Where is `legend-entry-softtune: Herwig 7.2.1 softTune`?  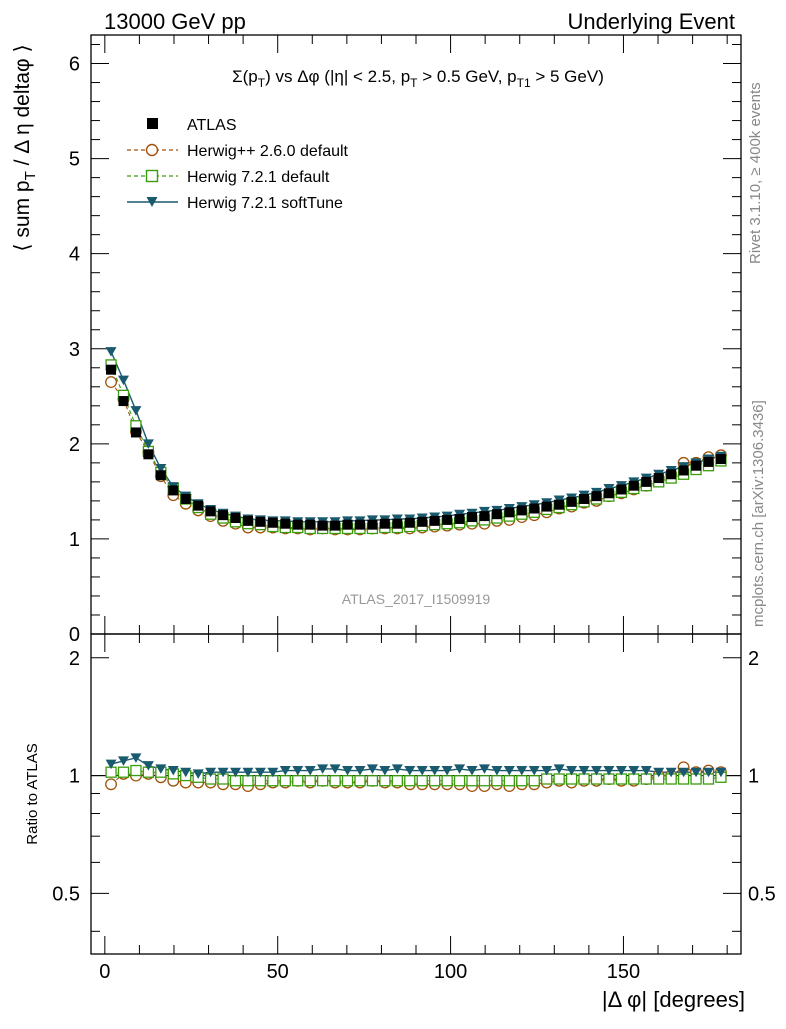
legend-entry-softtune: Herwig 7.2.1 softTune is located at coordinates (235, 203).